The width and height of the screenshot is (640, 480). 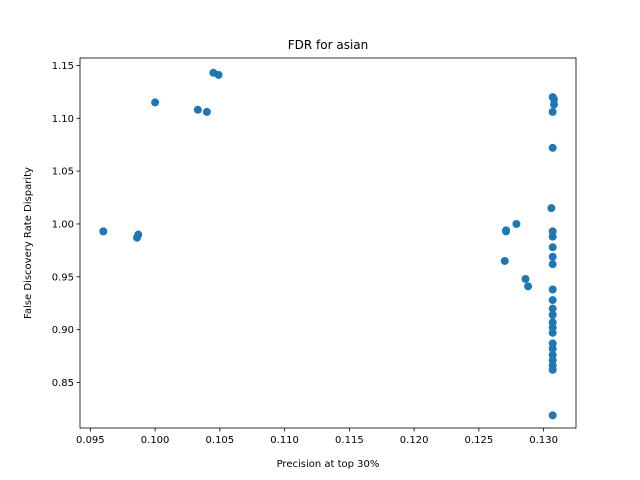 I want to click on x-tick-label: 0.110, so click(x=284, y=440).